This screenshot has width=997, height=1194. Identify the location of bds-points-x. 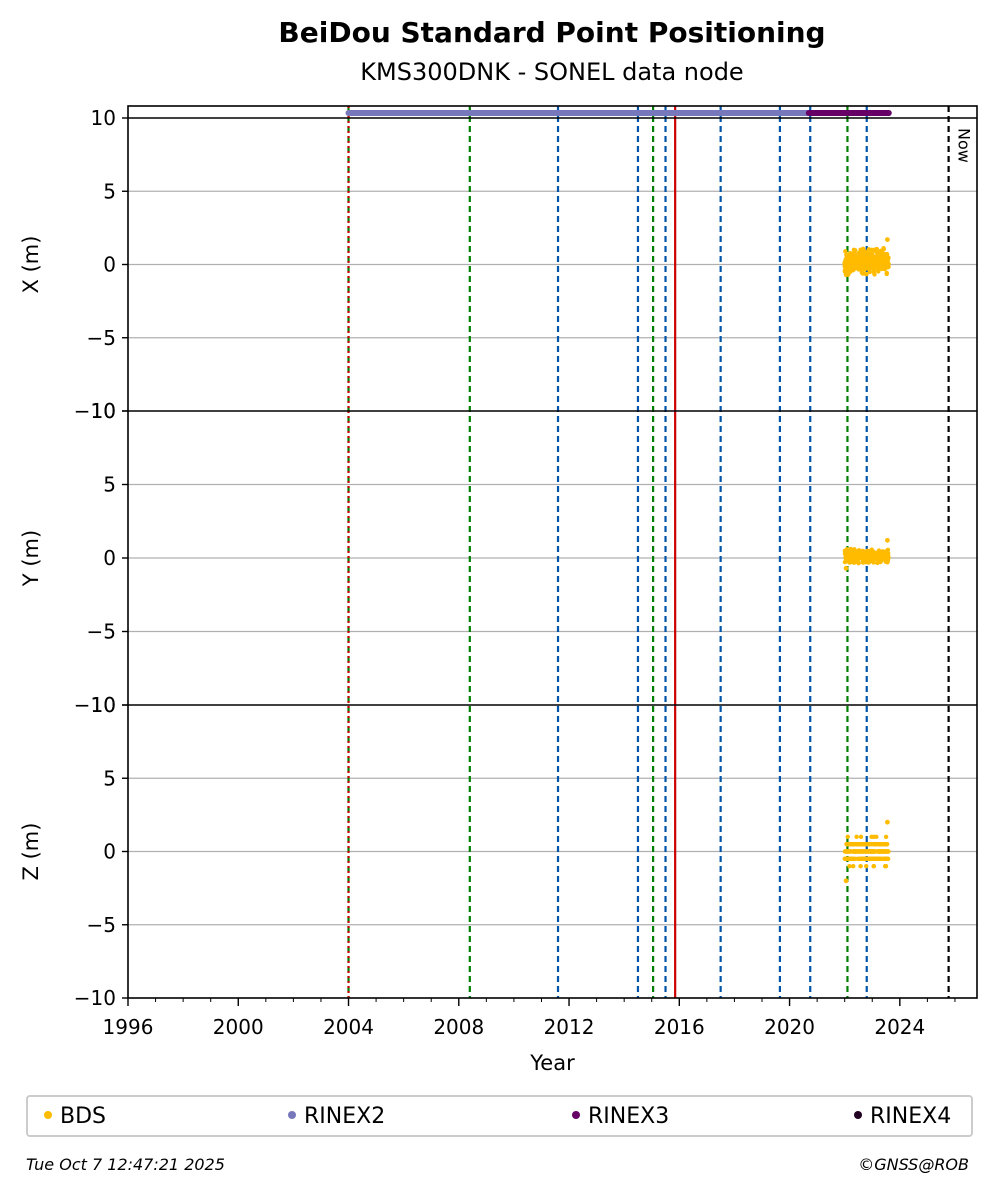
(866, 257).